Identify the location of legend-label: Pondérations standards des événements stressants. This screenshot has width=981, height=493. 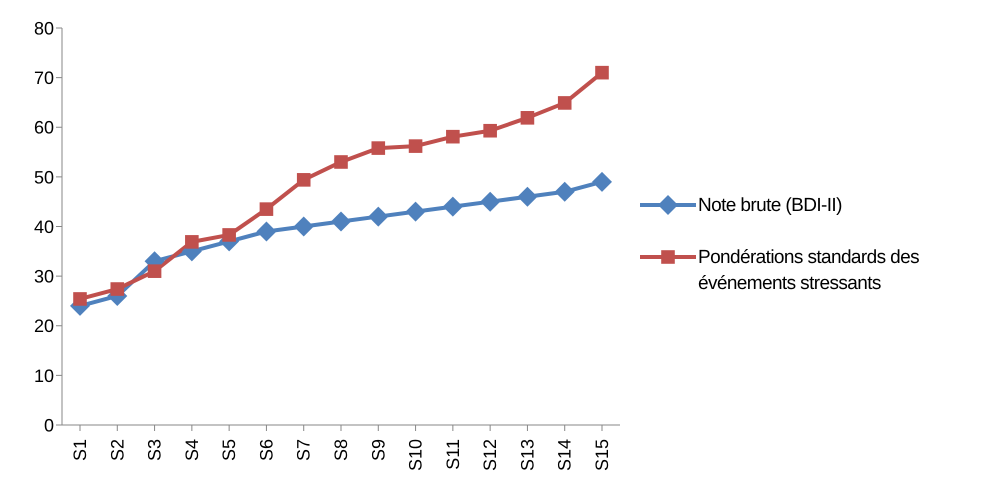
(809, 271).